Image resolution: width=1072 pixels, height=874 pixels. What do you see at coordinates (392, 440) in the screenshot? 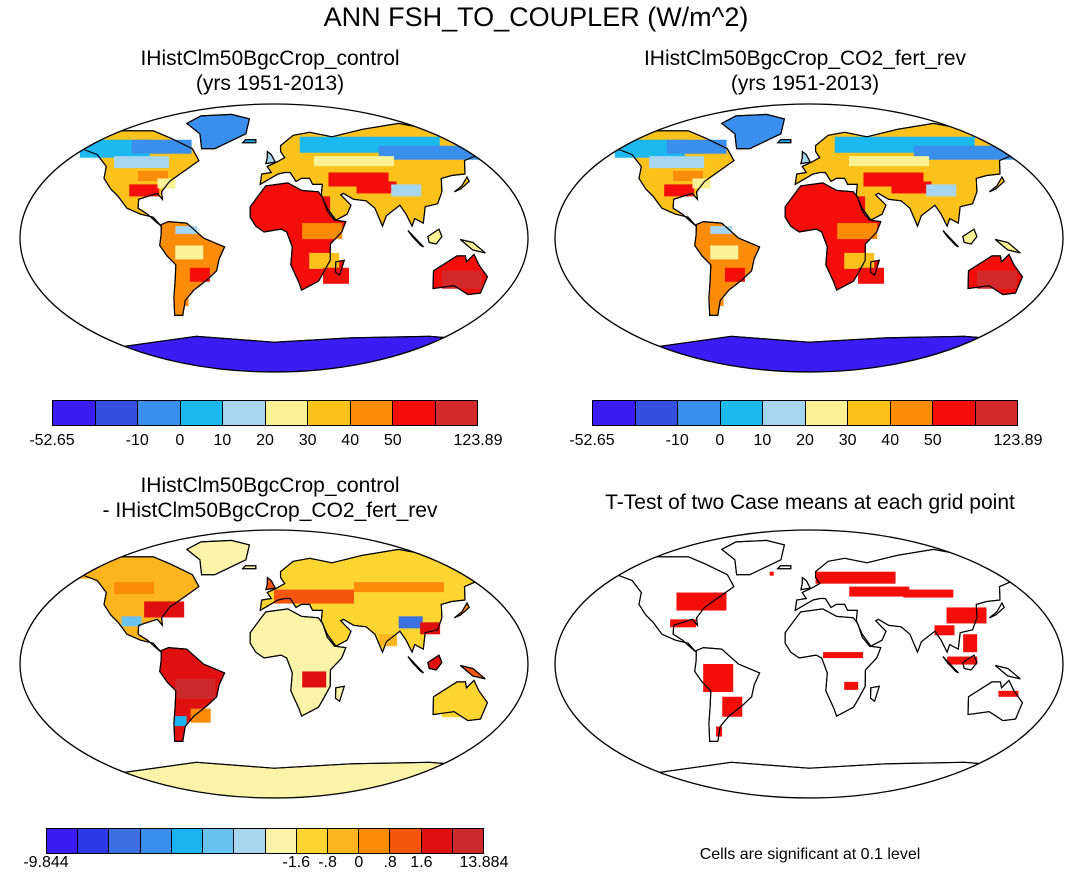
I see `colorbar-tick-label: 50` at bounding box center [392, 440].